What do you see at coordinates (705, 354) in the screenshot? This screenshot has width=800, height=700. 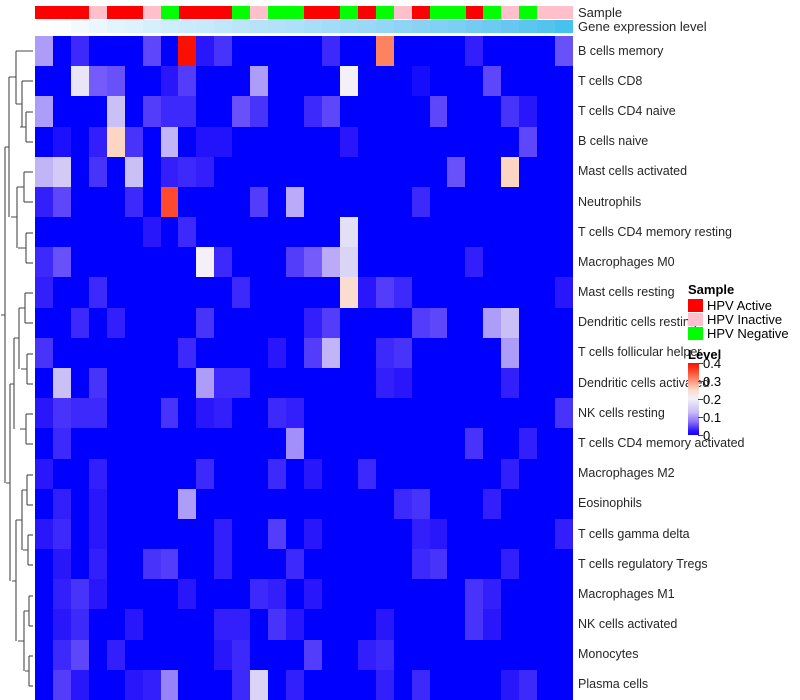 I see `level-legend-title: Level` at bounding box center [705, 354].